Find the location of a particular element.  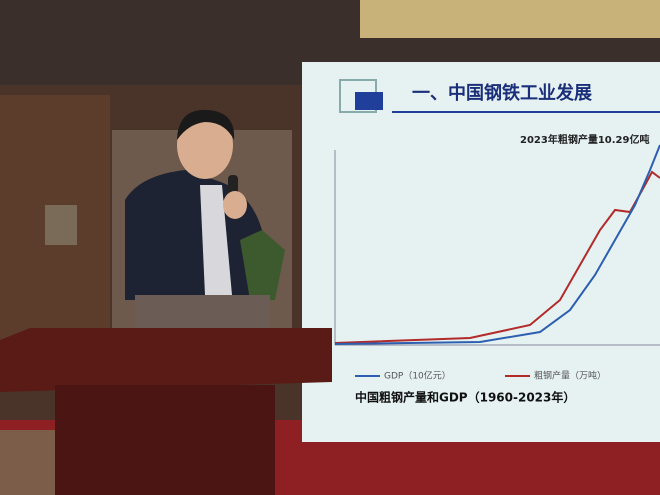

ceiling-light is located at coordinates (510, 19).